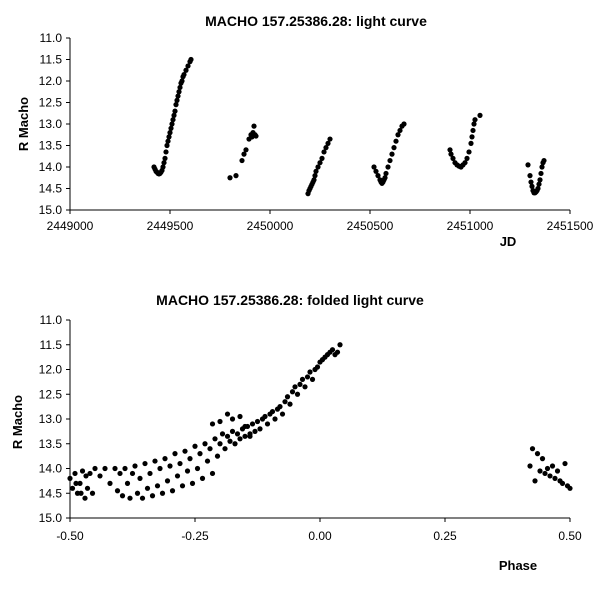 The image size is (600, 600). I want to click on x-tick-label: 2449000, so click(70, 226).